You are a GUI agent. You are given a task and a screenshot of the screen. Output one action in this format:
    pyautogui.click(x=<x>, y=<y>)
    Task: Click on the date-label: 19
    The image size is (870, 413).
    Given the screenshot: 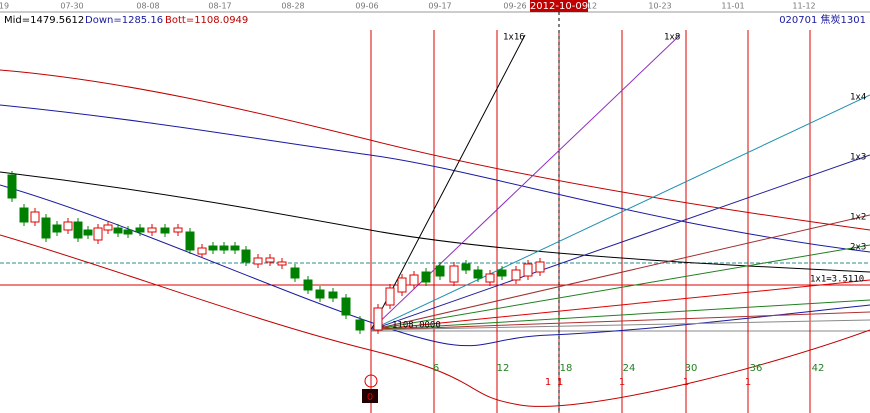 What is the action you would take?
    pyautogui.click(x=4, y=6)
    